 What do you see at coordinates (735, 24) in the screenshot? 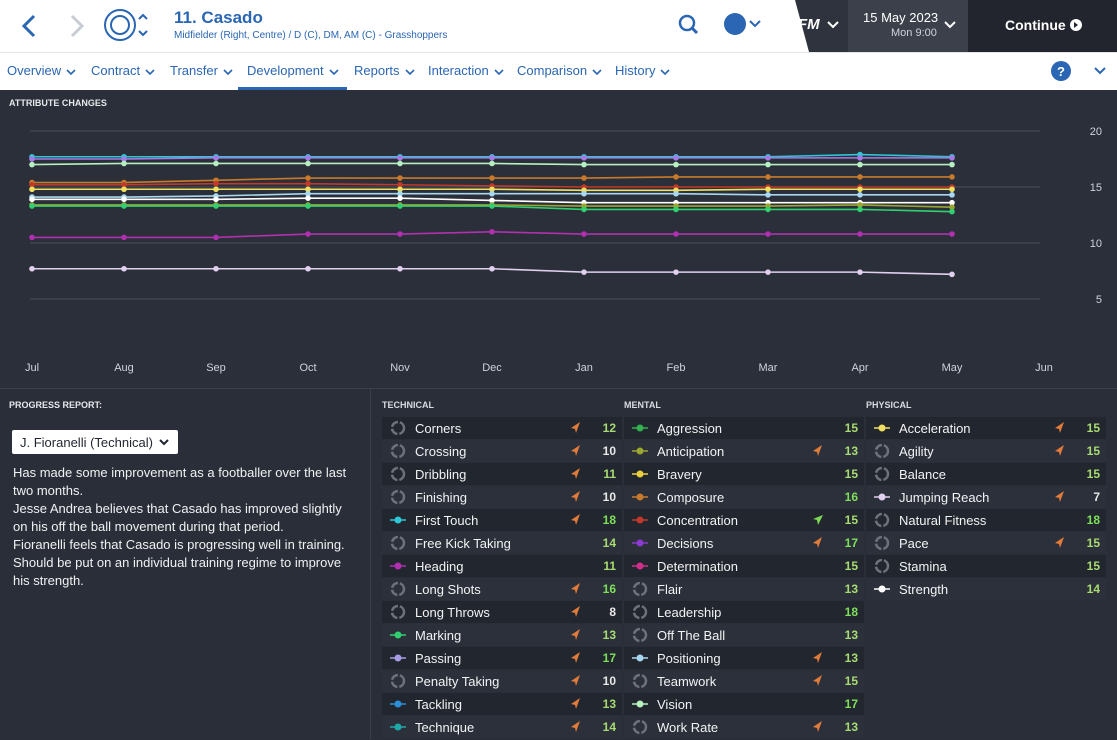
I see `world-button` at bounding box center [735, 24].